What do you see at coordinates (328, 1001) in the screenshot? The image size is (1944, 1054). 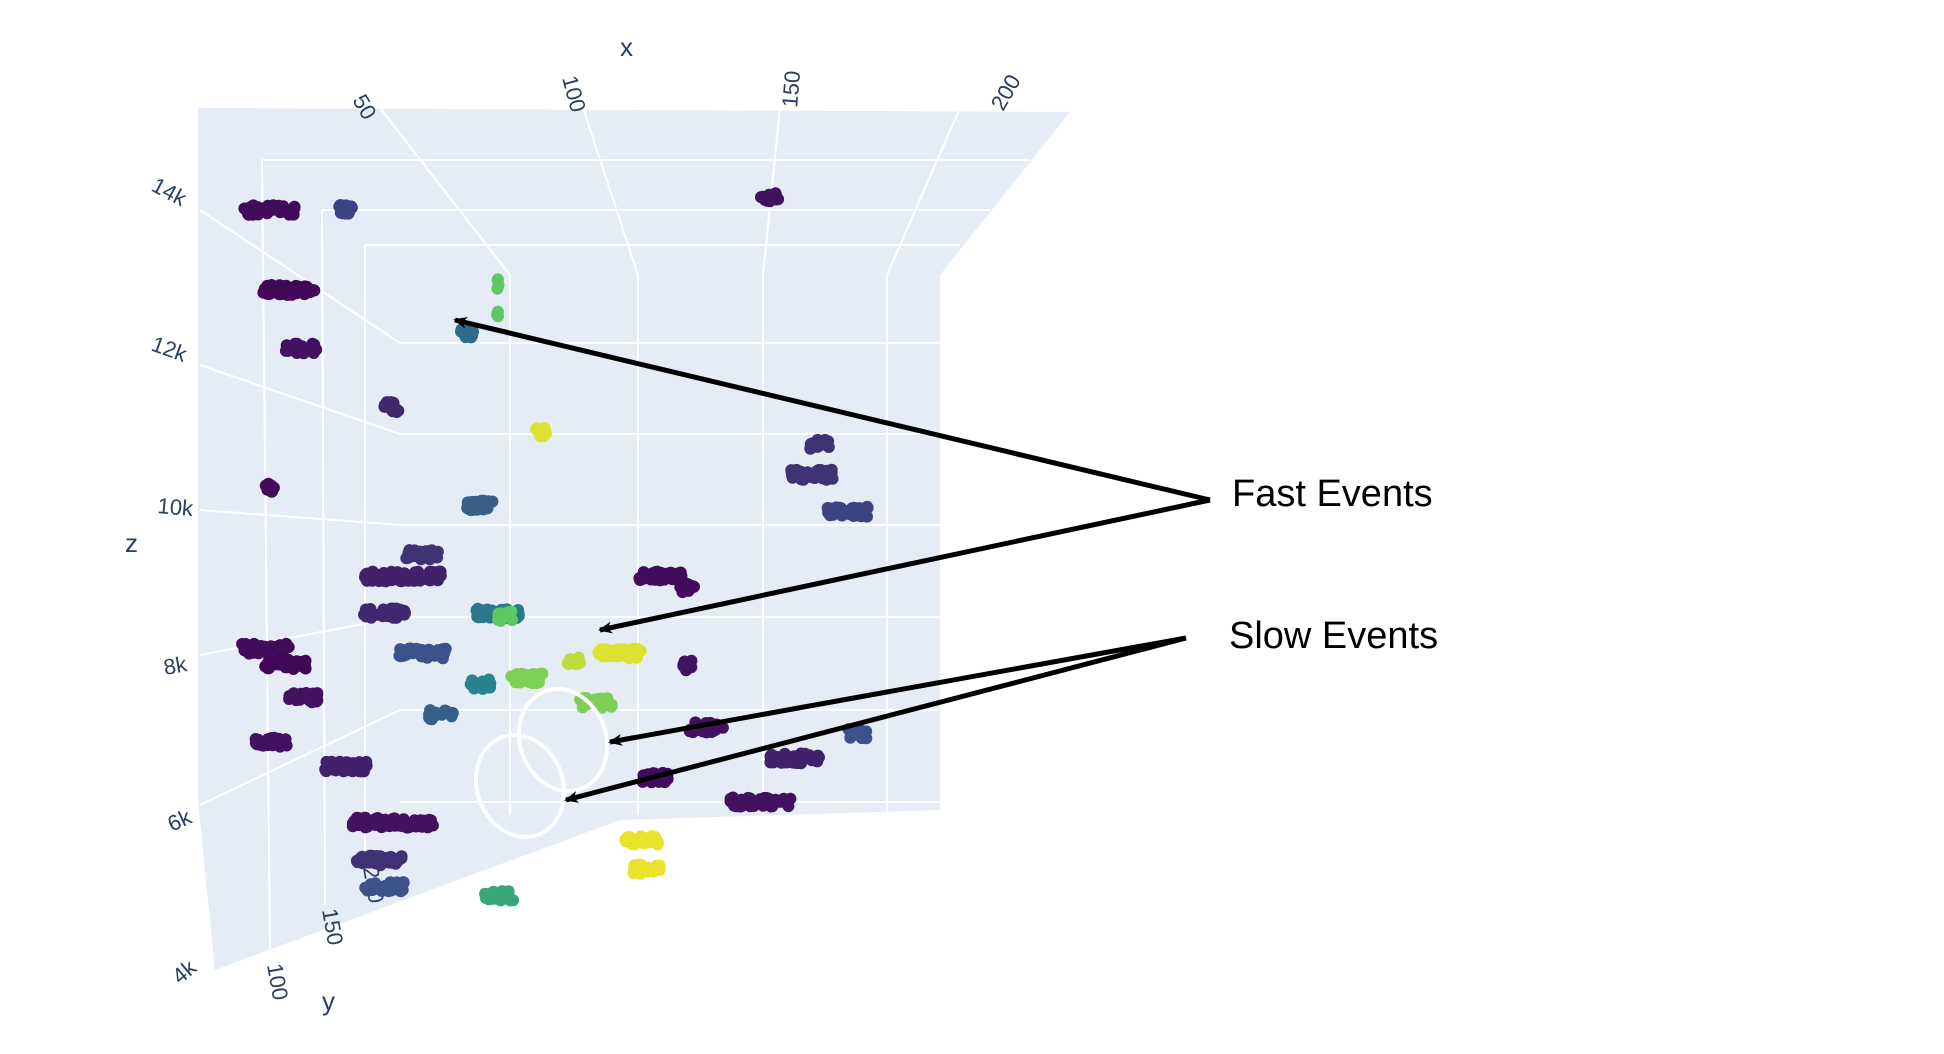 I see `y-axis-title: y` at bounding box center [328, 1001].